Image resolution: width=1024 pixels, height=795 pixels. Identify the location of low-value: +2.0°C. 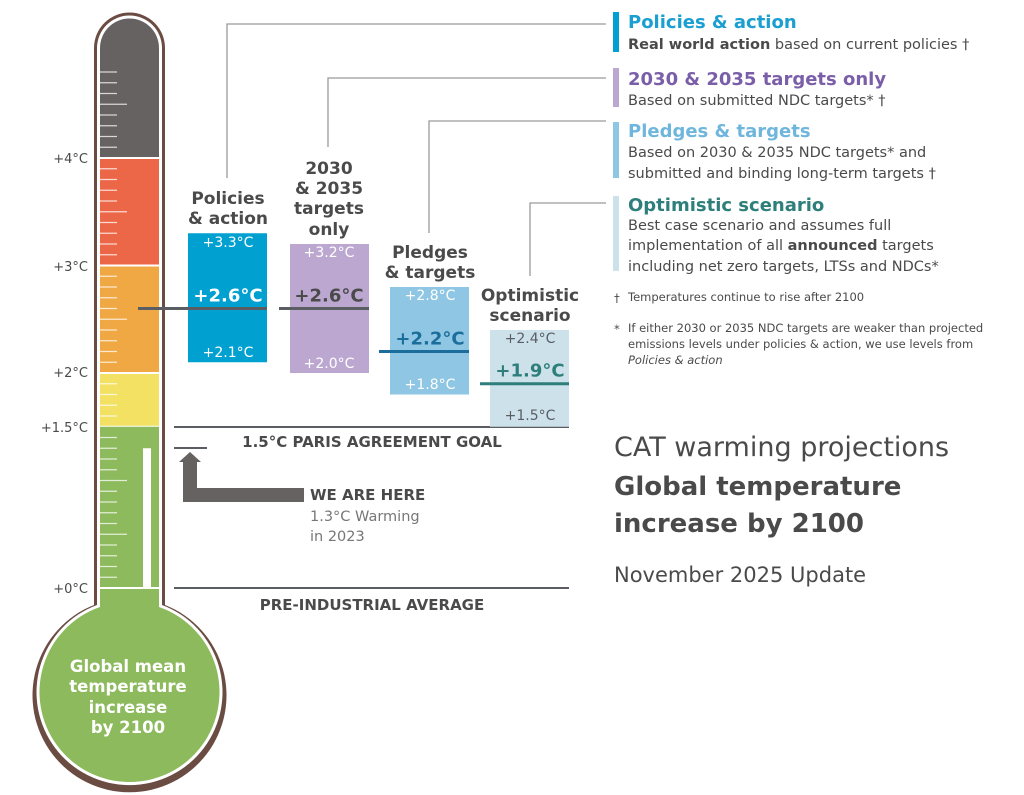
(329, 364).